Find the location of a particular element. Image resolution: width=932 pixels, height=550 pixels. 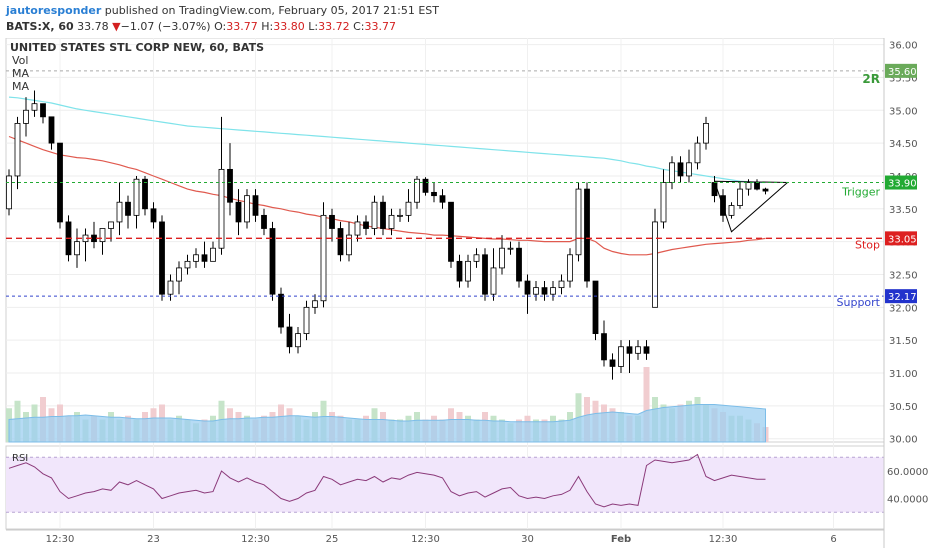

legend-ma-1: MA is located at coordinates (21, 73).